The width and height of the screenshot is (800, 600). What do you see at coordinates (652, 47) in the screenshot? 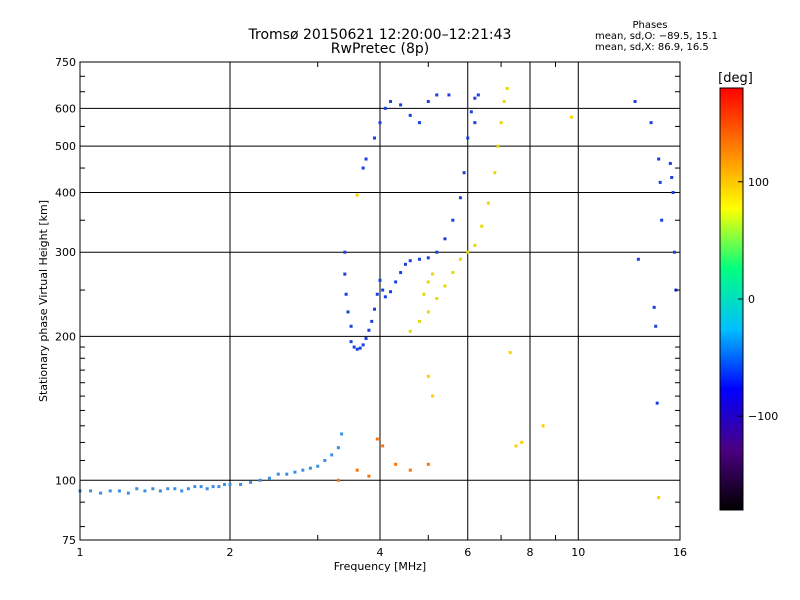
I see `phase-info-x: mean, sd,X: 86.9, 16.5` at bounding box center [652, 47].